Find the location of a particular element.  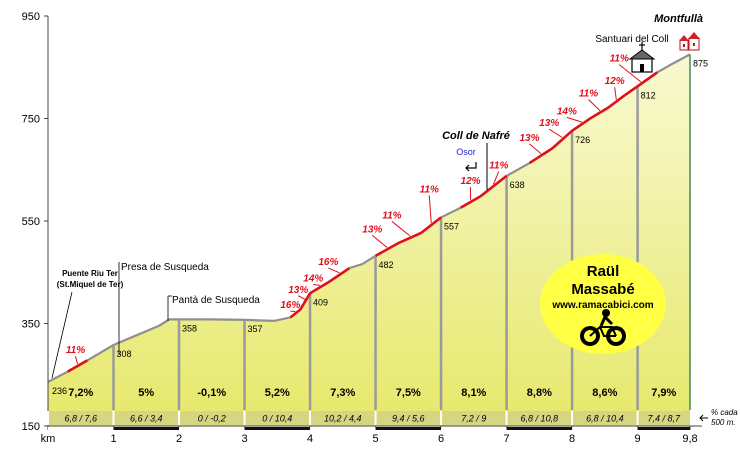

village-icon is located at coordinates (689, 41).